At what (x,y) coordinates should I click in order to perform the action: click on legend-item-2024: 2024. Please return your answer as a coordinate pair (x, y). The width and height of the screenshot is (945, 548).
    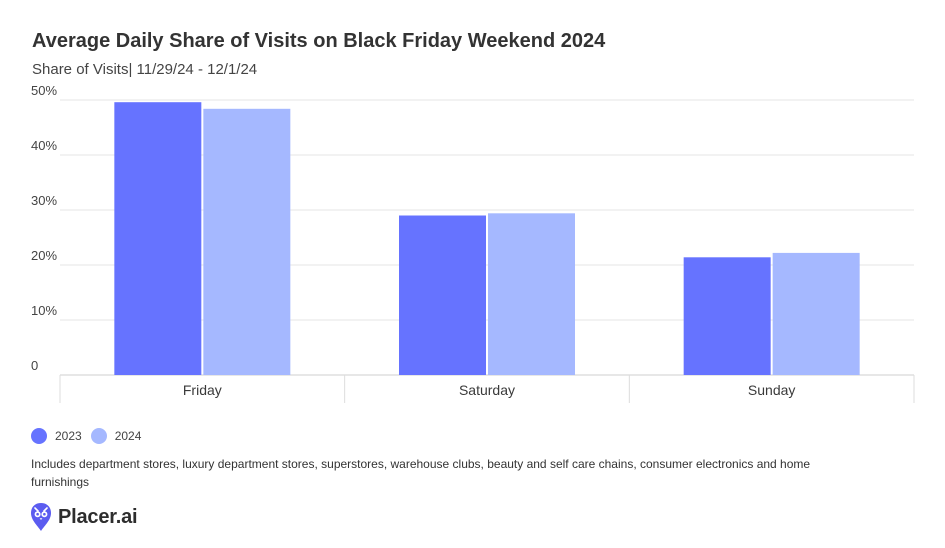
    Looking at the image, I should click on (116, 436).